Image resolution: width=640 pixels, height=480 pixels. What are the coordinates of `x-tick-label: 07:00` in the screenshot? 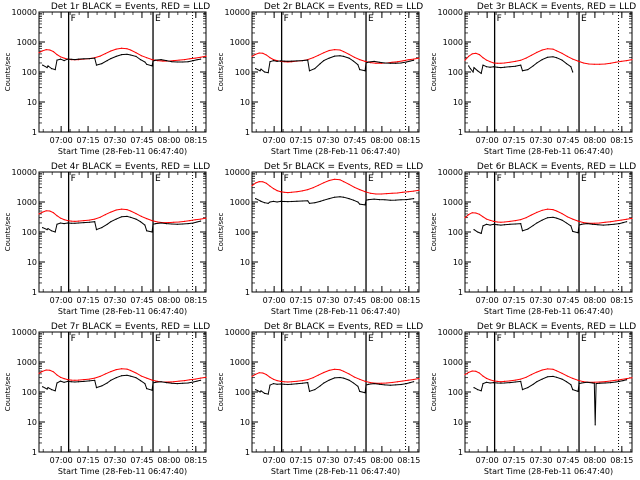 It's located at (61, 140).